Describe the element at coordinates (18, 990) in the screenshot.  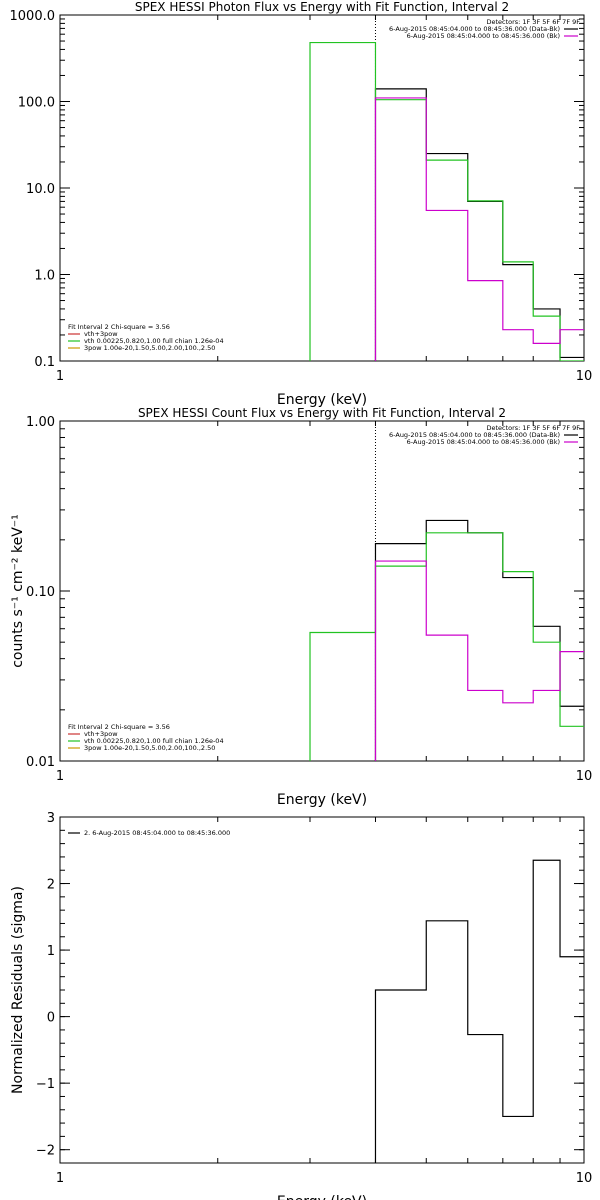
I see `y-axis-title: Normalized Residuals (sigma)` at that location.